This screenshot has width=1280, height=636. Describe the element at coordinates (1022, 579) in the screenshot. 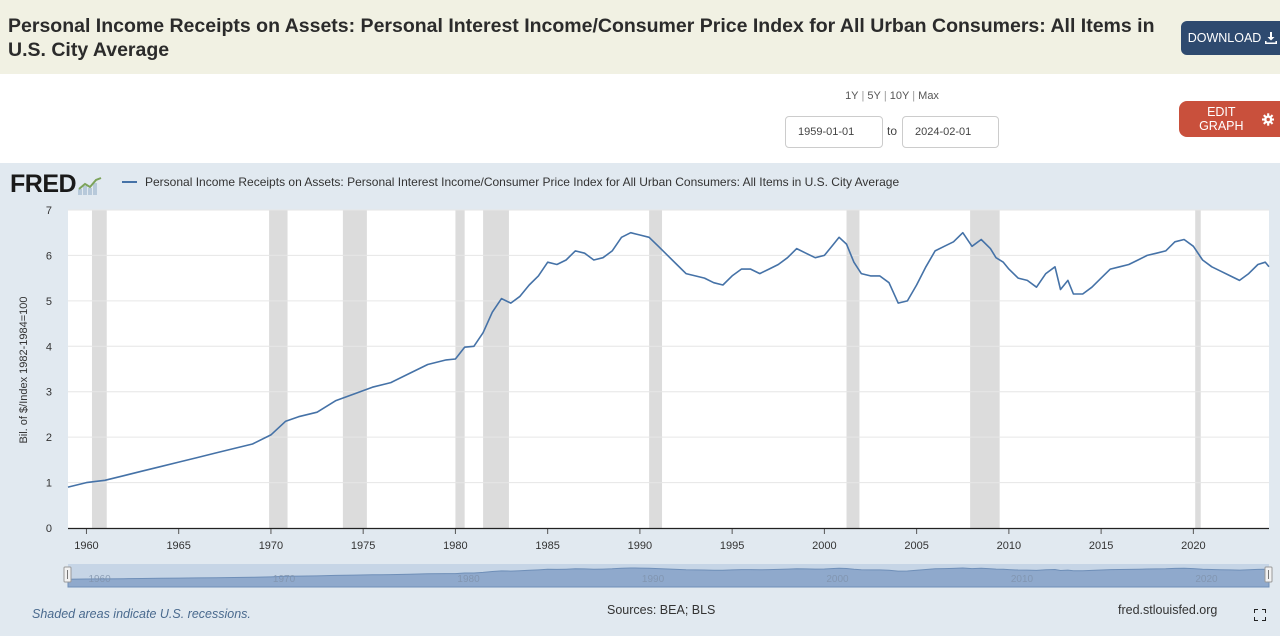

I see `navigator-year-label: 2010` at that location.